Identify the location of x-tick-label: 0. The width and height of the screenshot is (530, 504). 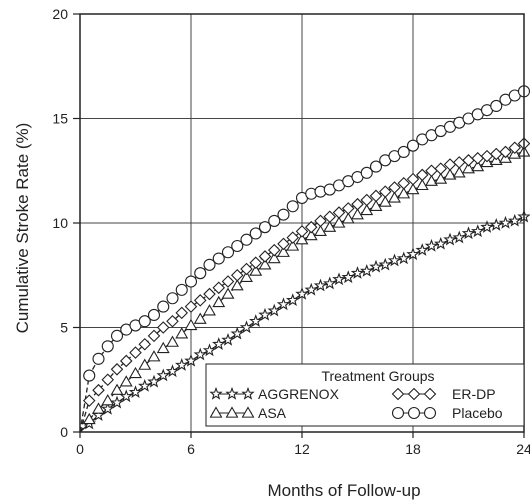
(80, 449).